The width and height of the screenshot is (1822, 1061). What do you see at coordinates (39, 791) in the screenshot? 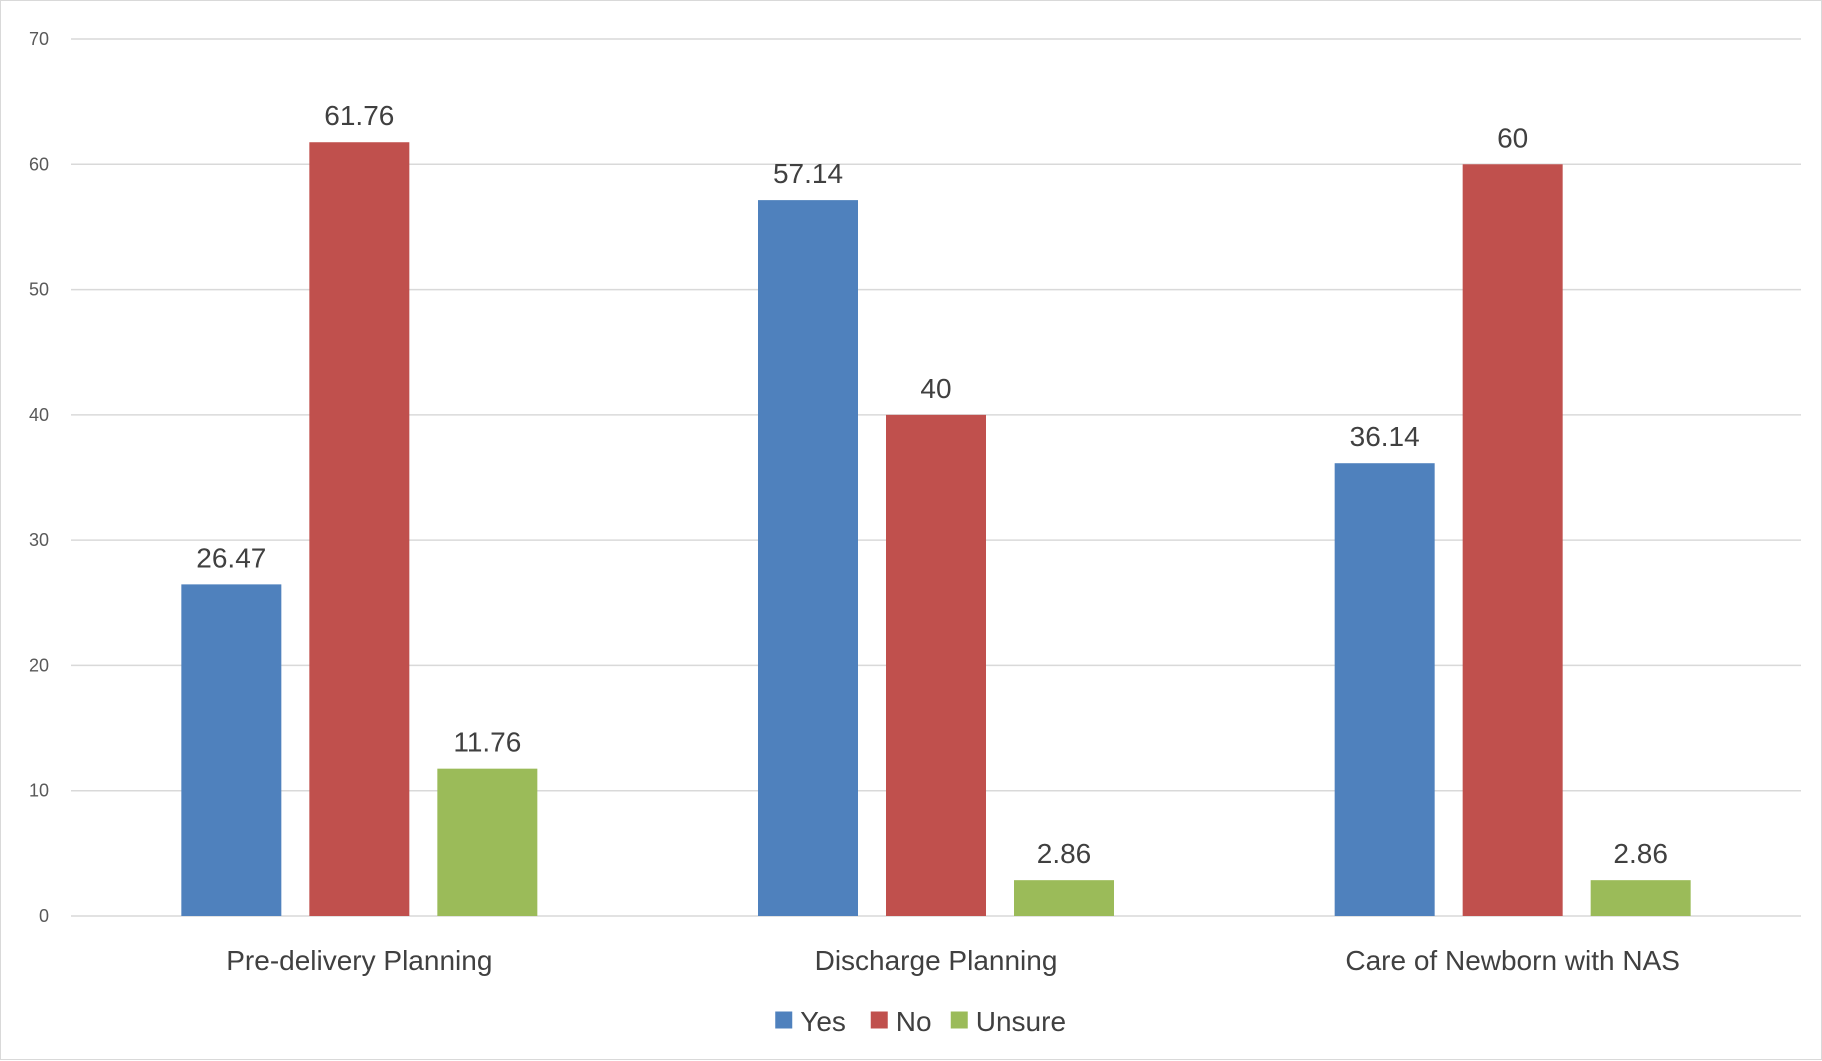
I see `y-tick-label: 10` at bounding box center [39, 791].